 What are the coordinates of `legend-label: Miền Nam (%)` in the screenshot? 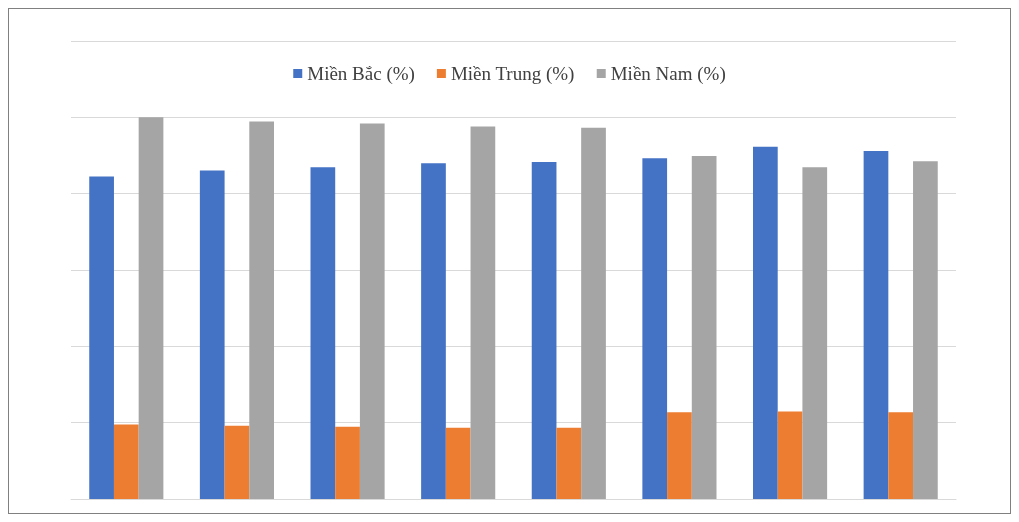 It's located at (668, 74).